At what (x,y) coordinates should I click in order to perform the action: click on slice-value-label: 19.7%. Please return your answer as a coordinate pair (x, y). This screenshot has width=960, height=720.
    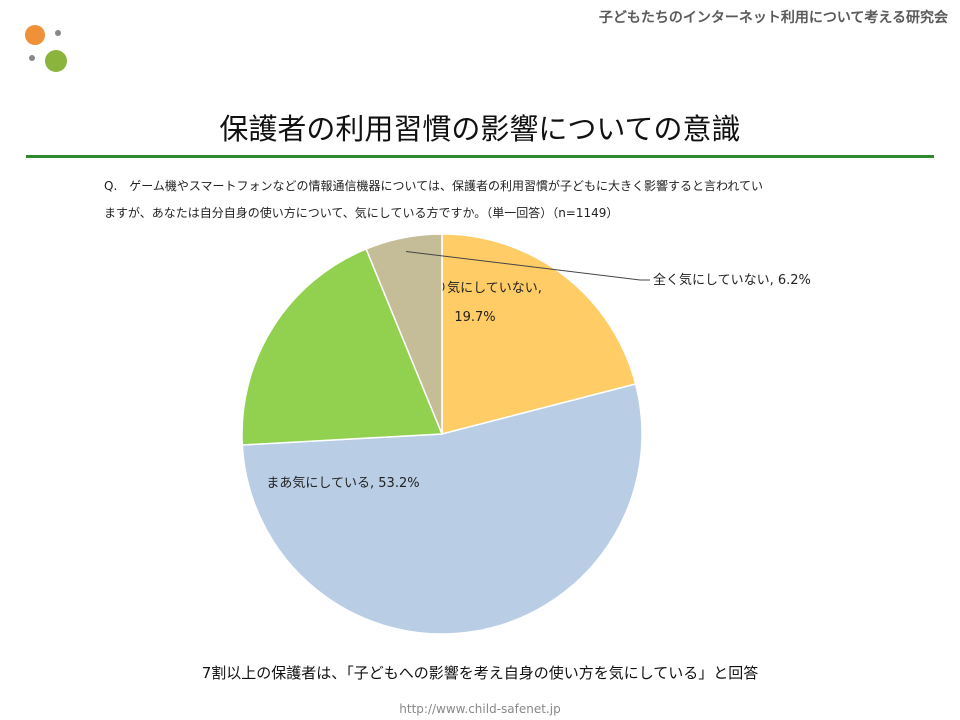
    Looking at the image, I should click on (474, 317).